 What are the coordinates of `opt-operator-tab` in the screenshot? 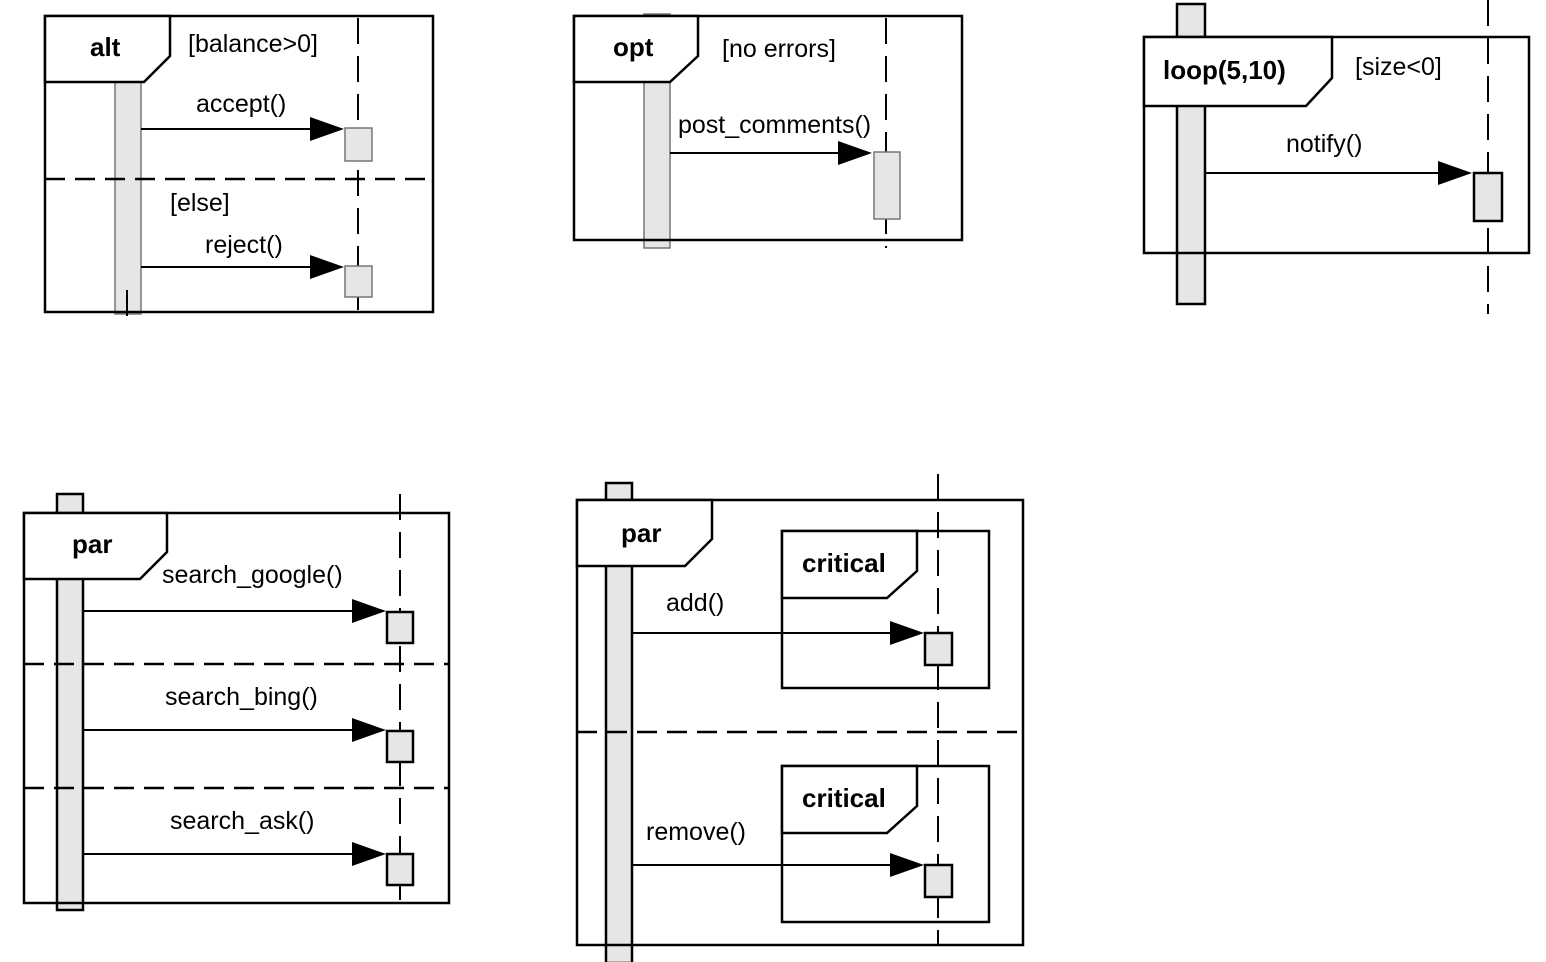 It's located at (636, 49).